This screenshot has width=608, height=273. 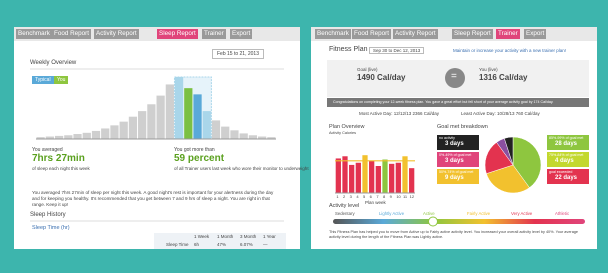 What do you see at coordinates (398, 196) in the screenshot?
I see `x-tick-label: 10` at bounding box center [398, 196].